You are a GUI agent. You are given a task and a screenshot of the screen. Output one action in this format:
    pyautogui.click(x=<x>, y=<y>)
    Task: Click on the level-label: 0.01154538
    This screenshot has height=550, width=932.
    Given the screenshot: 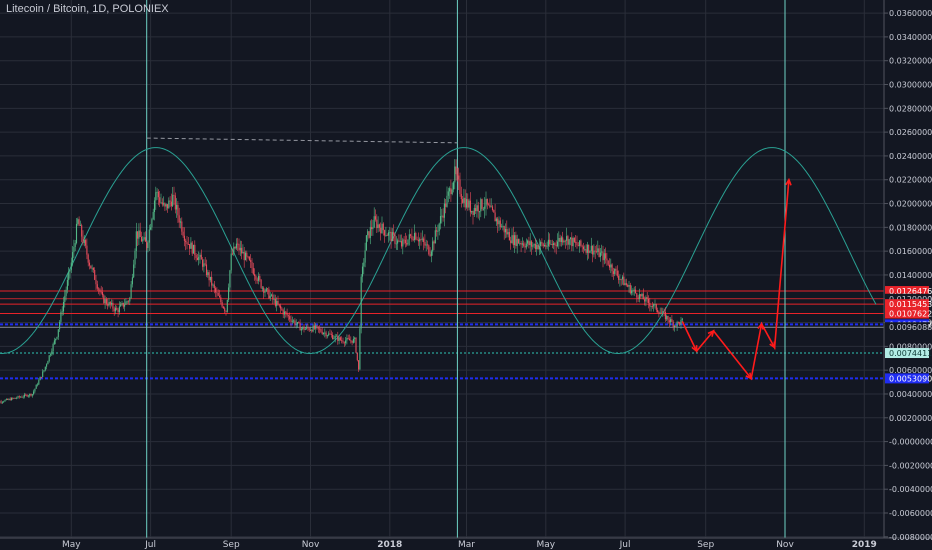 What is the action you would take?
    pyautogui.click(x=910, y=304)
    